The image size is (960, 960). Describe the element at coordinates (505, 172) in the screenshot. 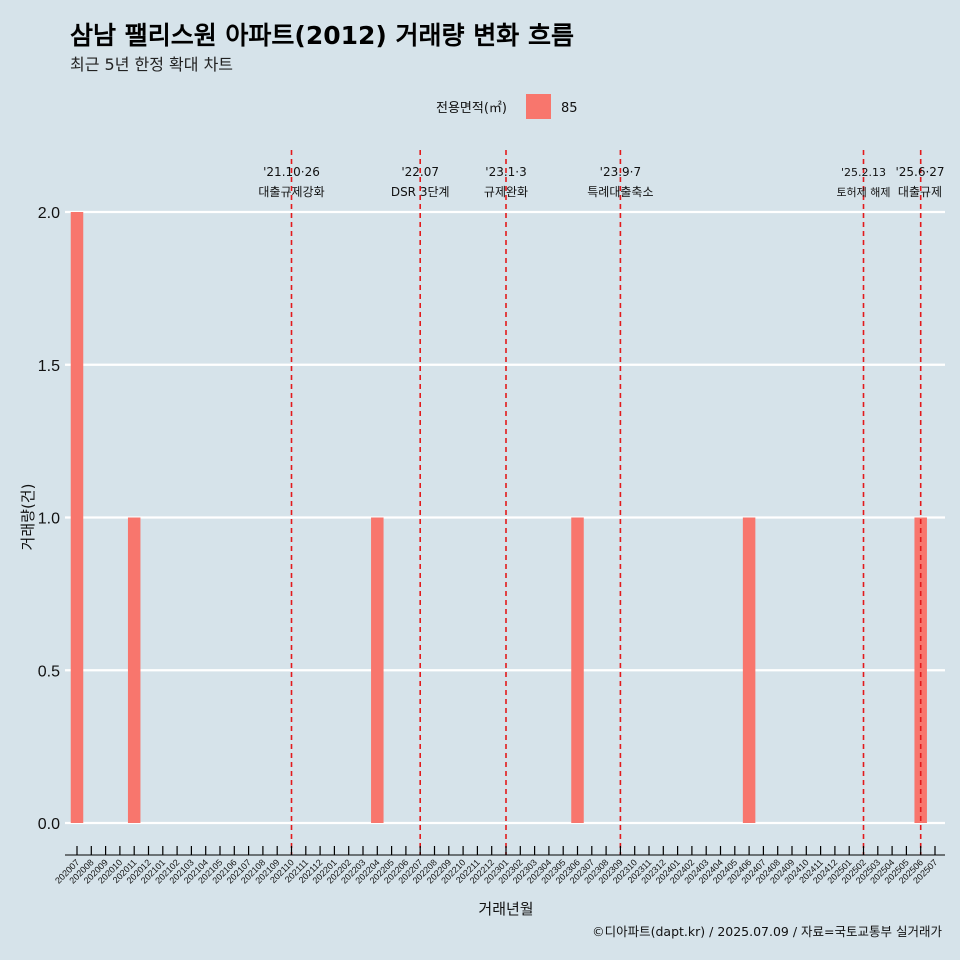

I see `event-date: '23.1·3` at that location.